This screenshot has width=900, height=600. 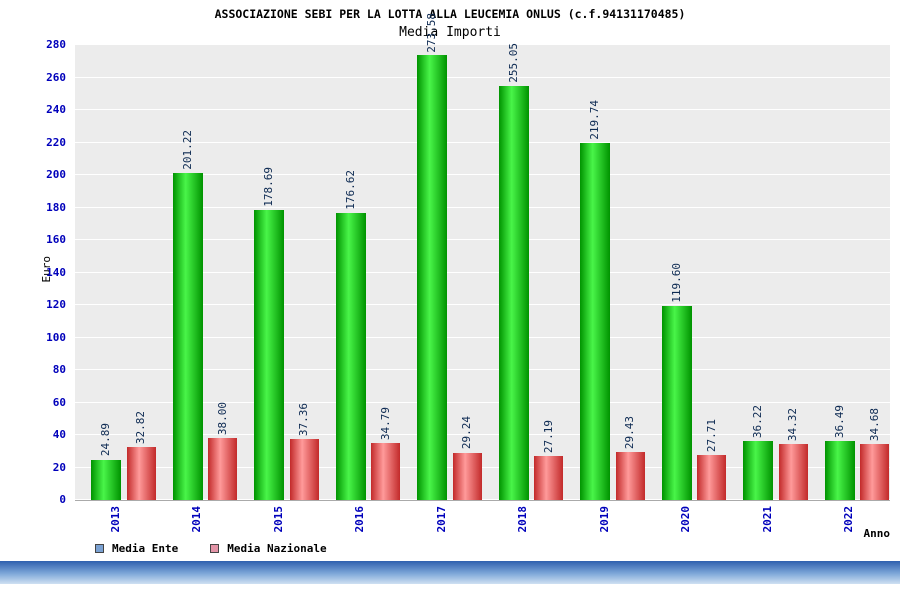 I want to click on bar-2015-media-nazionale, so click(x=304, y=469).